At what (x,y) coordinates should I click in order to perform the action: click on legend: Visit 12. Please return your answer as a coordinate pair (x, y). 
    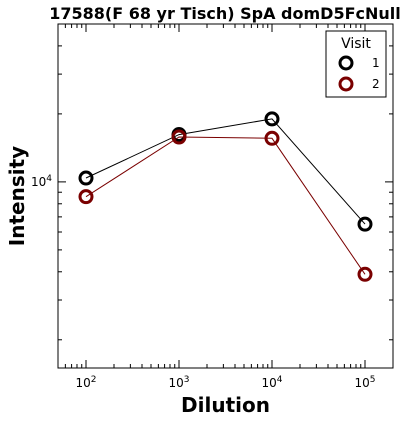
    Looking at the image, I should click on (356, 64).